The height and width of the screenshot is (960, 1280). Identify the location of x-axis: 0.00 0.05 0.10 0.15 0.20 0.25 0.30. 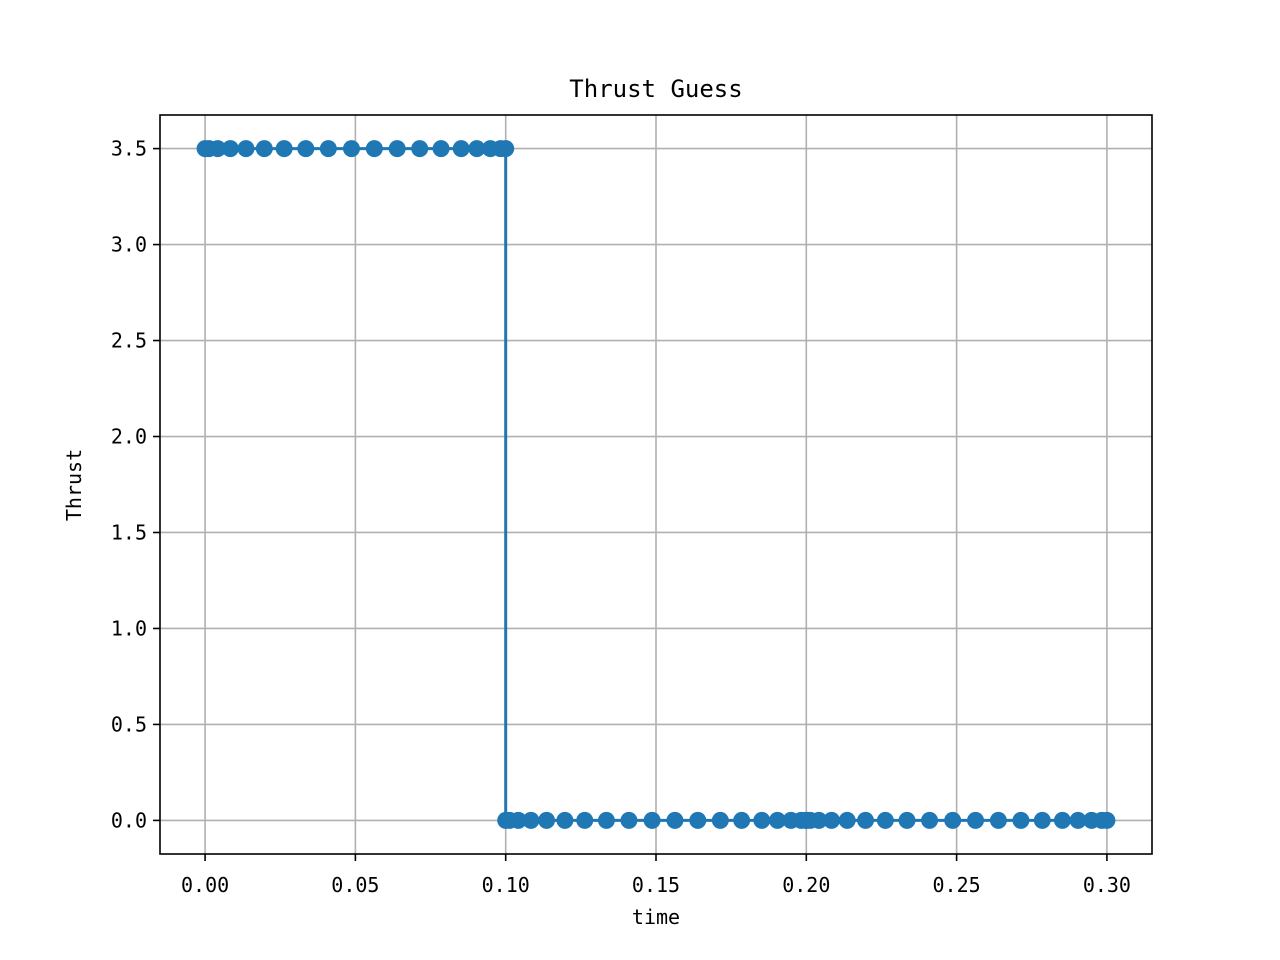
(656, 875).